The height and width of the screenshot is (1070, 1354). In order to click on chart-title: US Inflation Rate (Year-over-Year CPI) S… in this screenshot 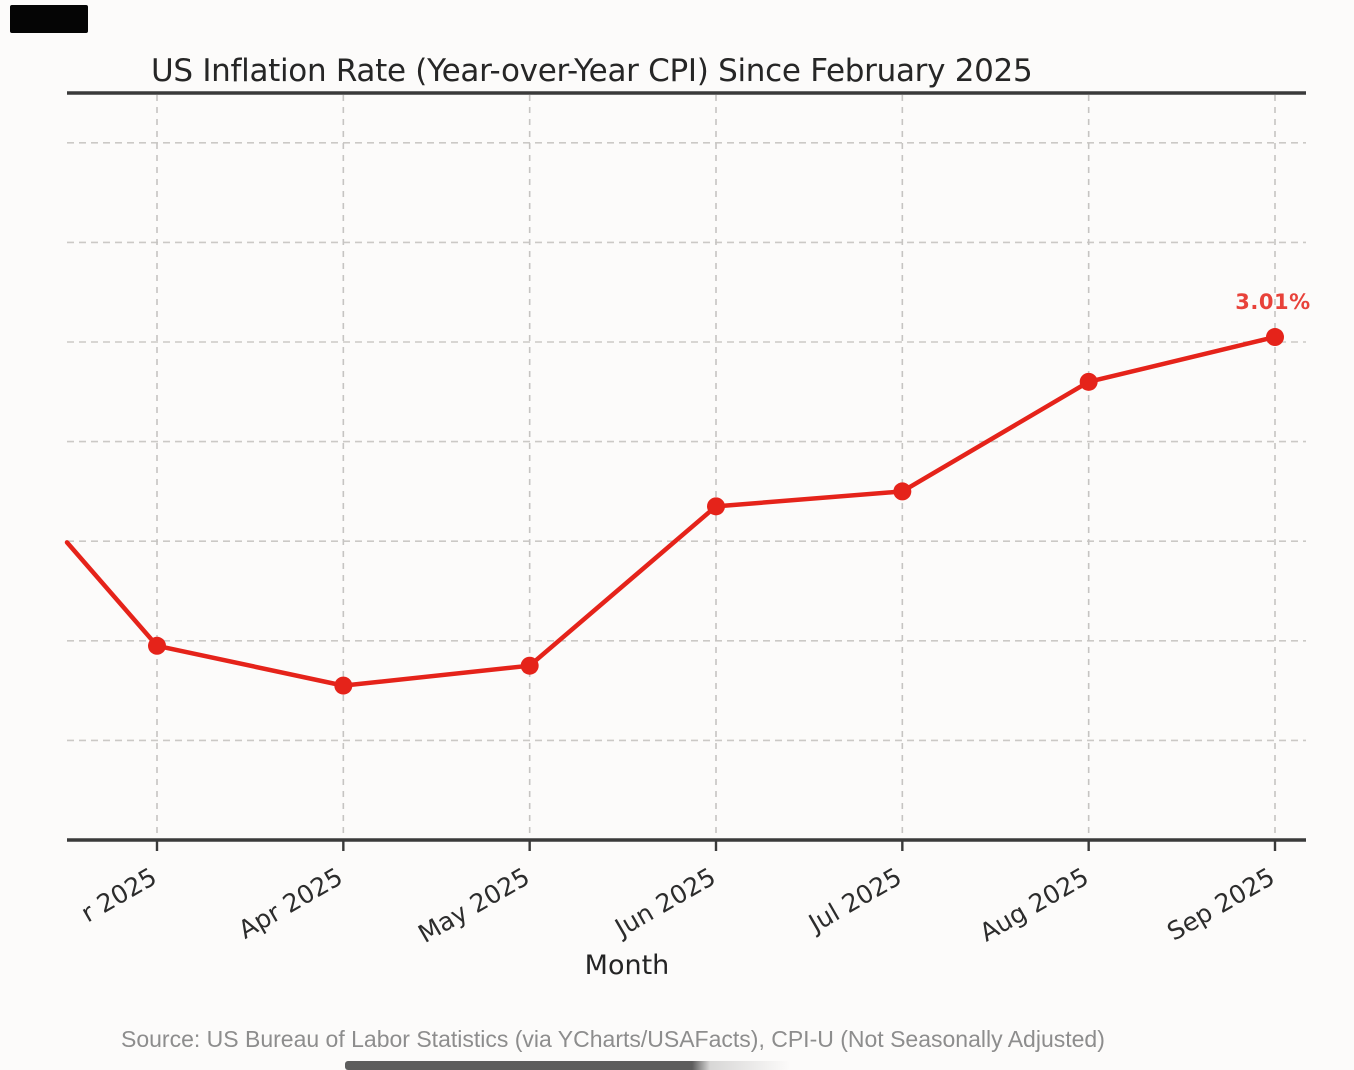, I will do `click(592, 71)`.